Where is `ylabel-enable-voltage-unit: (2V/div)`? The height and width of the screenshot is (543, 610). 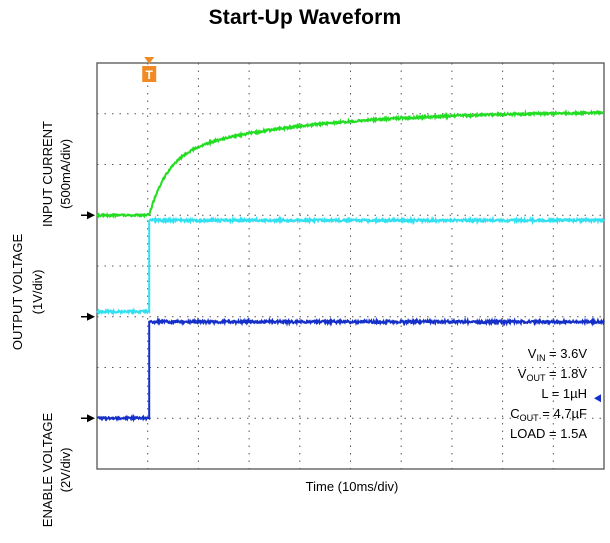
ylabel-enable-voltage-unit: (2V/div) is located at coordinates (65, 470).